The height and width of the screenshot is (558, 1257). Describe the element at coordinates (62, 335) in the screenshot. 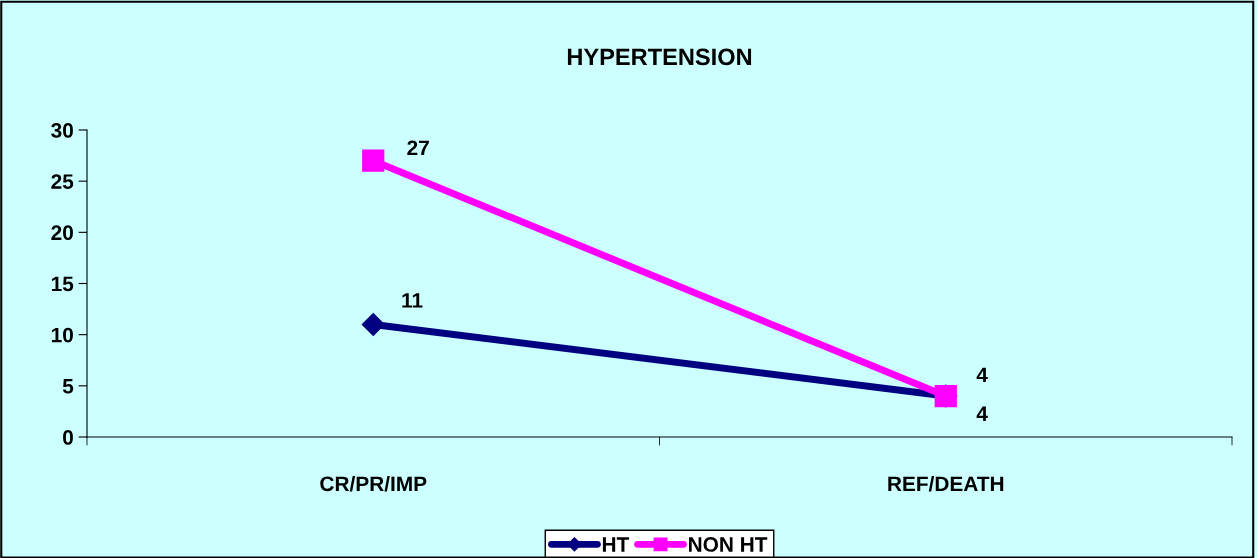

I see `y-tick-label: 10` at that location.